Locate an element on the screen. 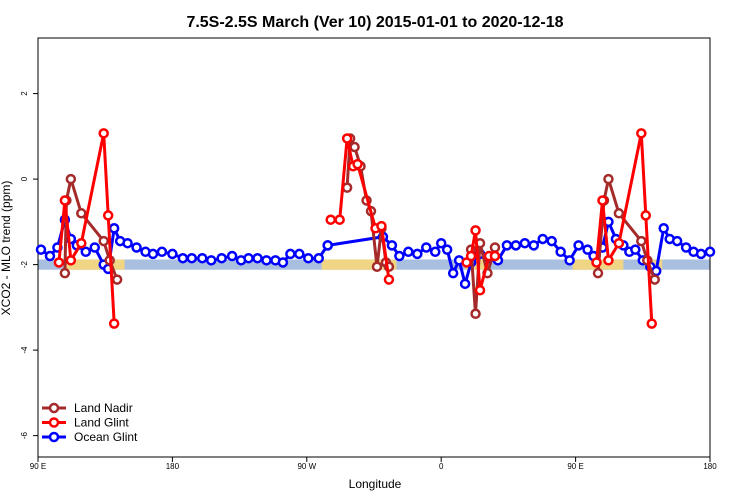 The image size is (750, 500). legend-label: Land Glint is located at coordinates (101, 423).